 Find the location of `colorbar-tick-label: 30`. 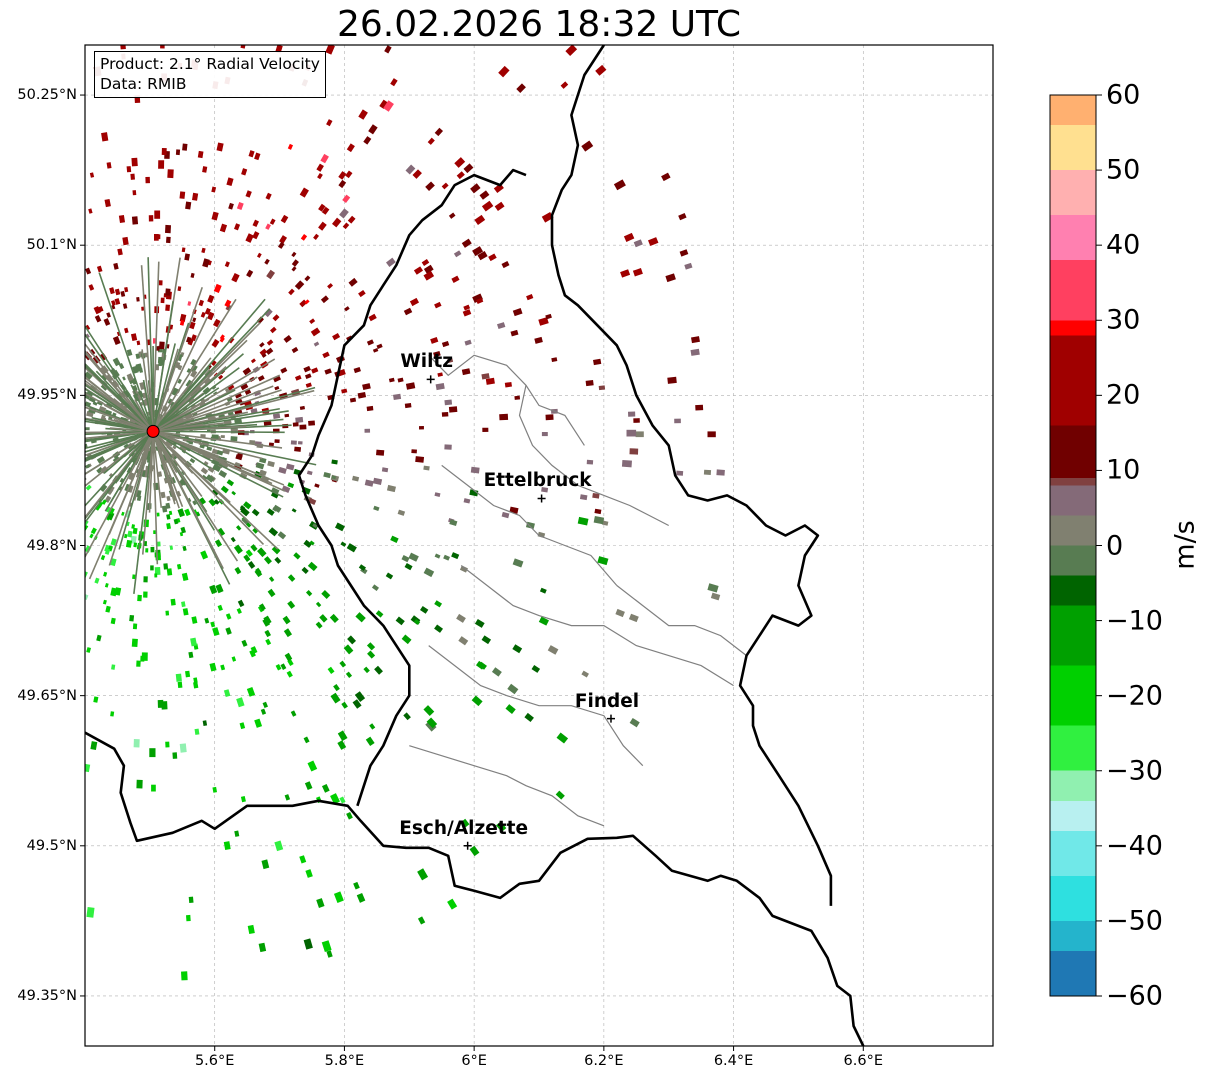

colorbar-tick-label: 30 is located at coordinates (1123, 320).